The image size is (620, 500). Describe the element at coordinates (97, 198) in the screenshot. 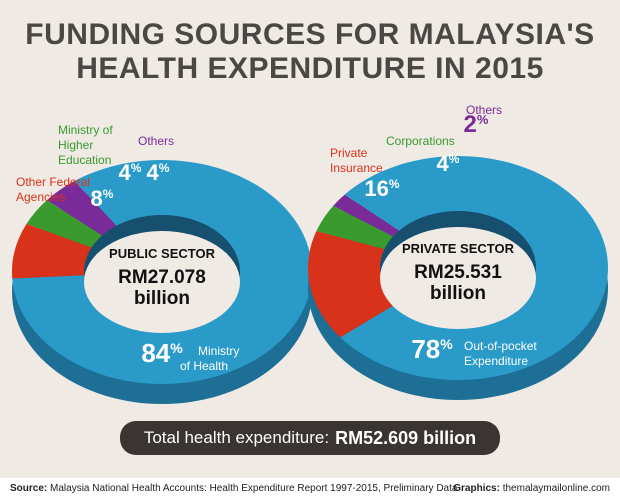

I see `pct-value: 8` at that location.